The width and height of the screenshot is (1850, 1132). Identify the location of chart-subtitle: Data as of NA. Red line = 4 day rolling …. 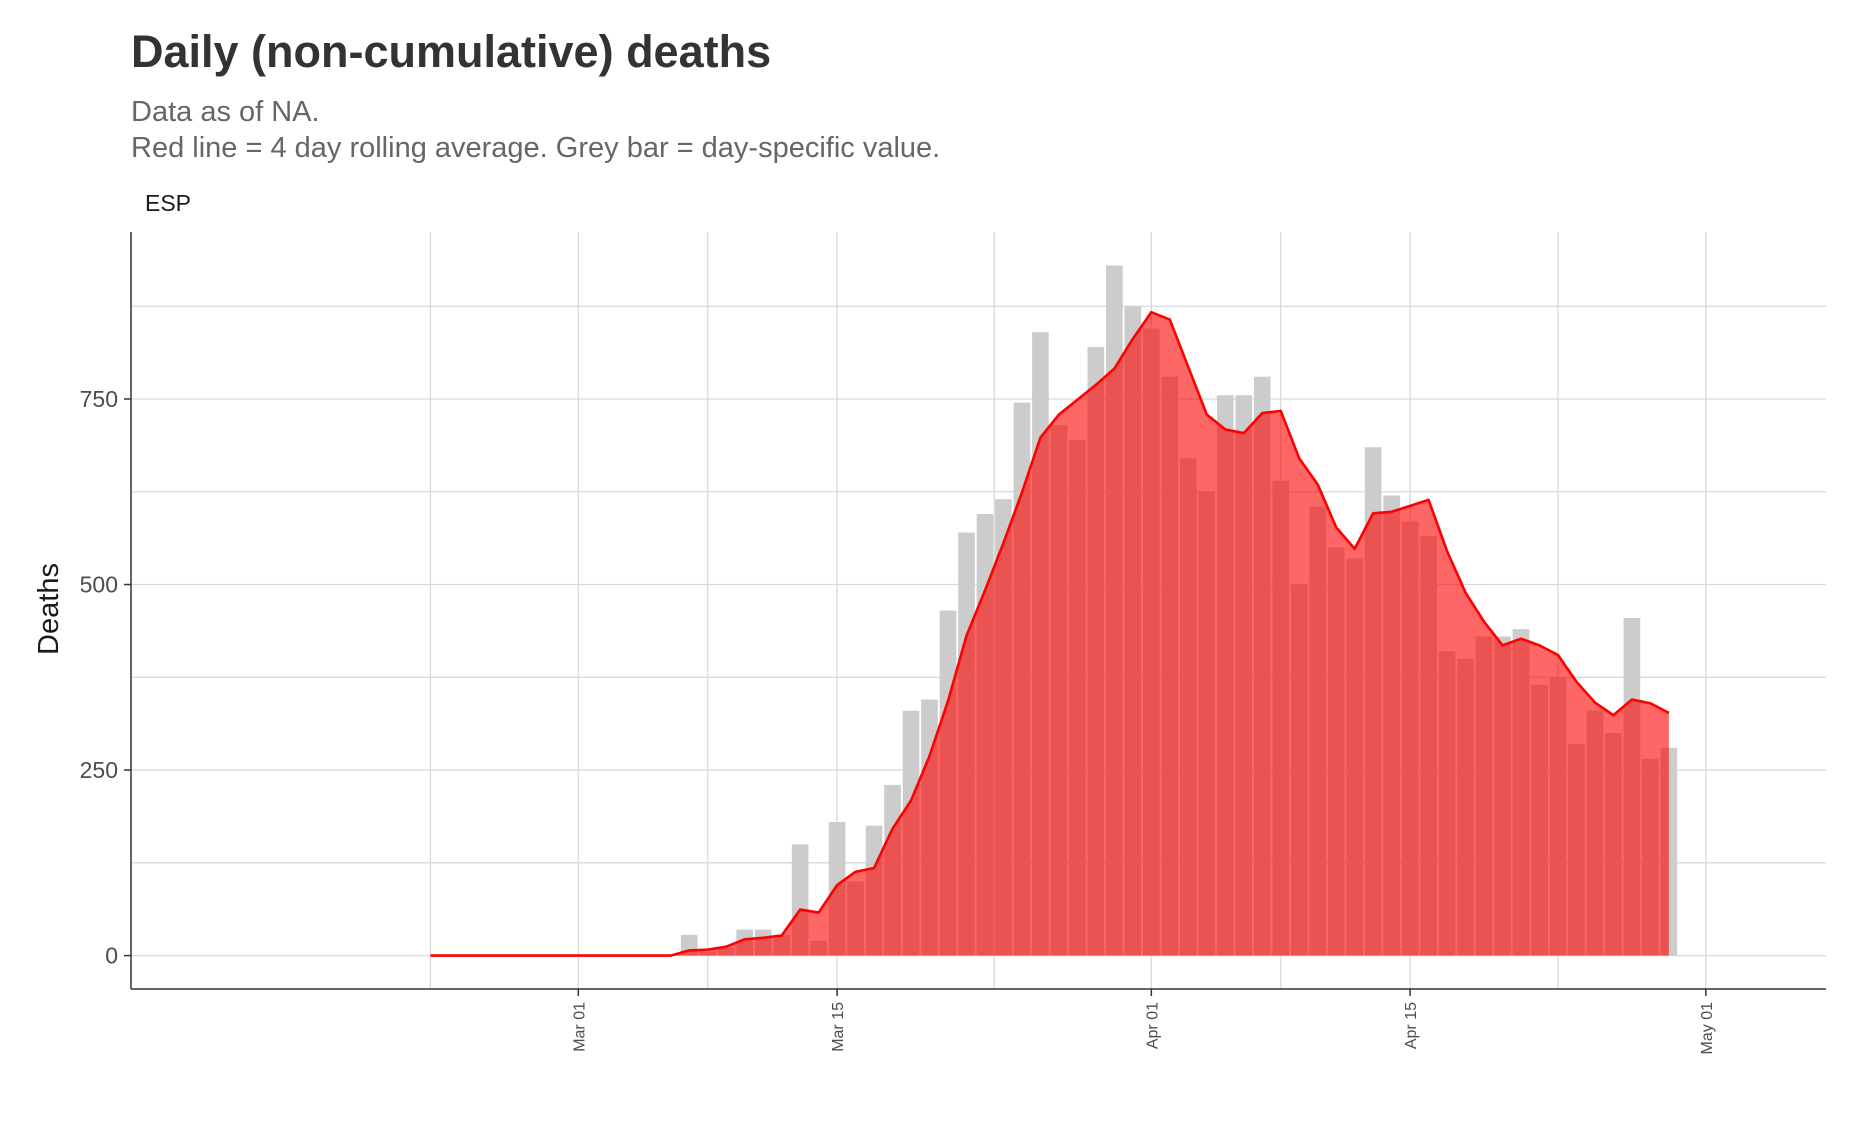
(535, 130).